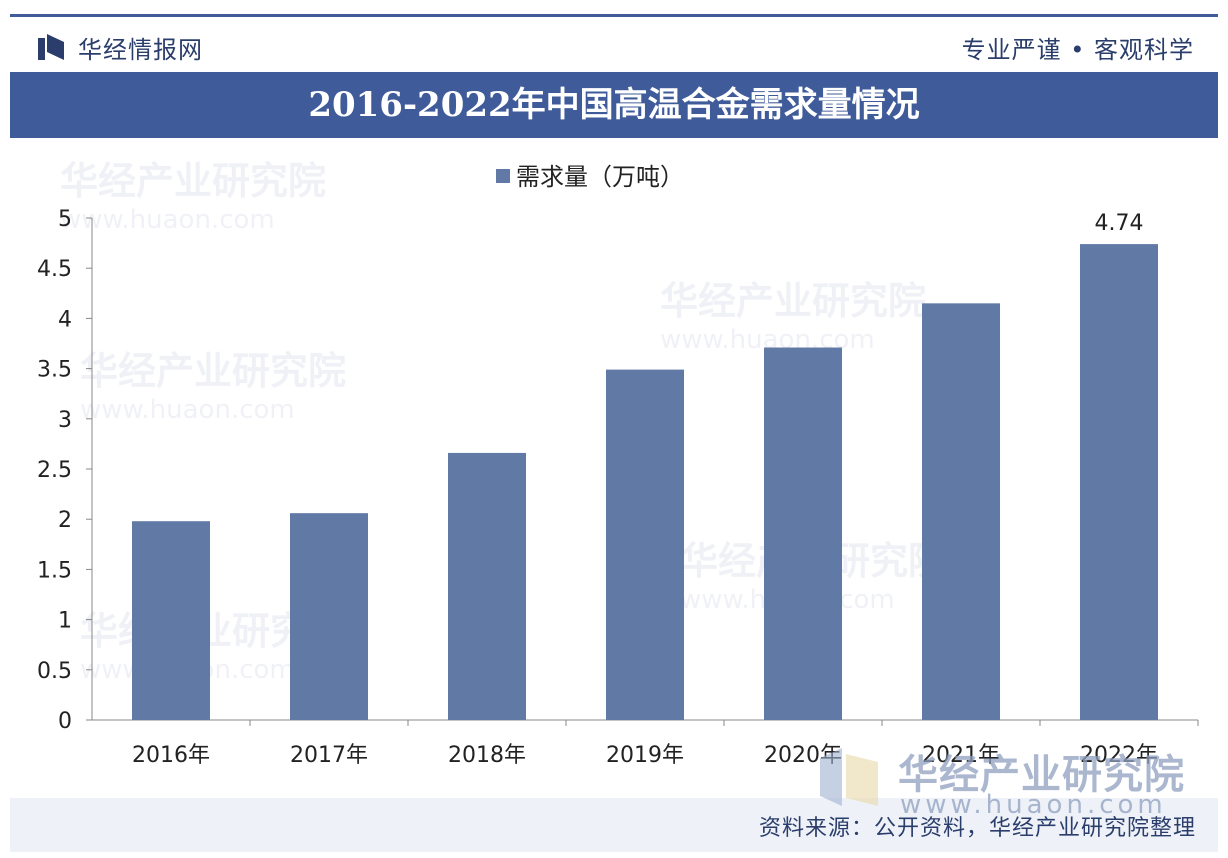 This screenshot has width=1228, height=858. Describe the element at coordinates (1077, 50) in the screenshot. I see `slogan: 专业严谨 • 客观科学` at that location.